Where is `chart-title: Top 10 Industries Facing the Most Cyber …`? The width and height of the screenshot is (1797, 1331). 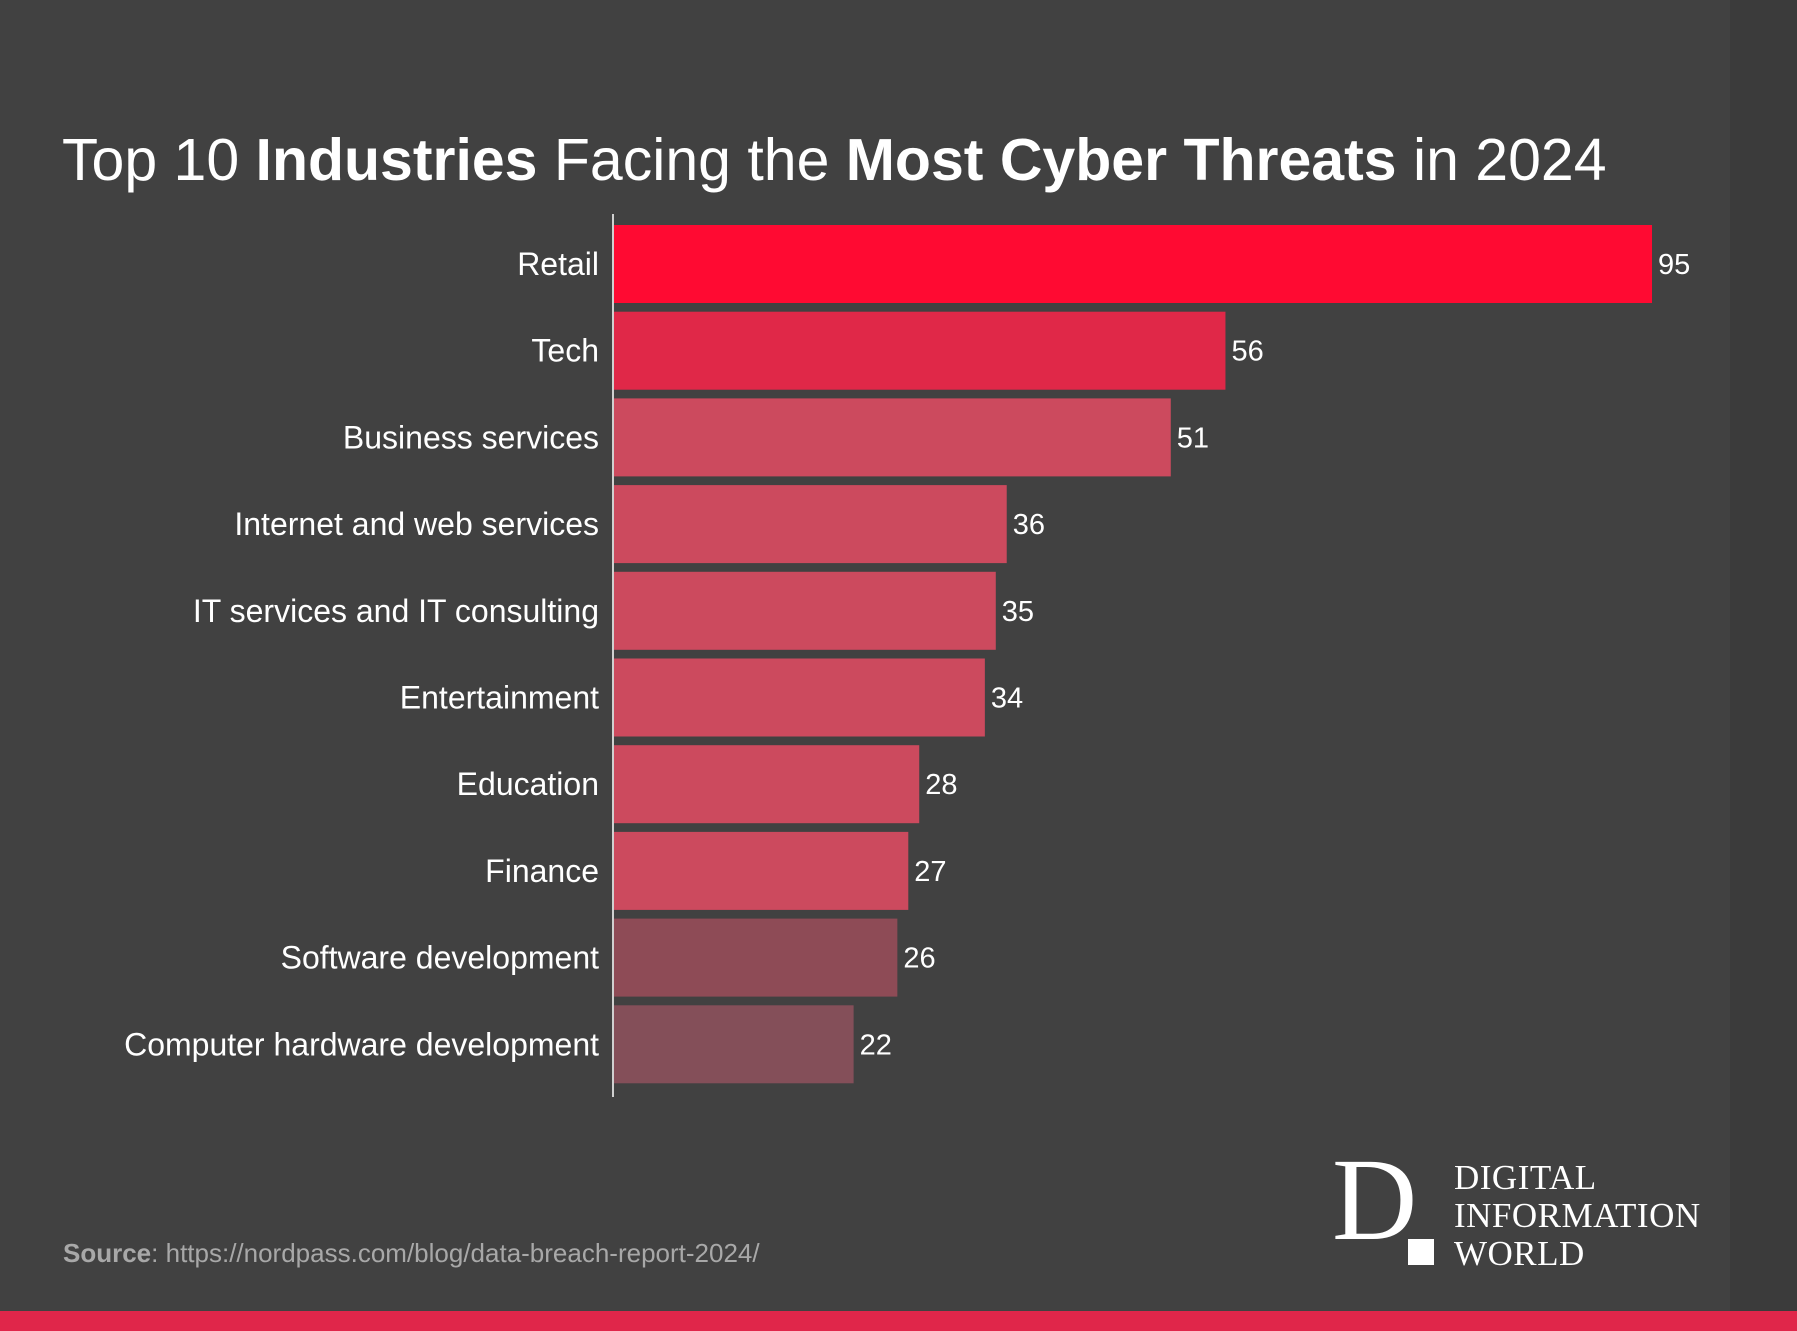 chart-title: Top 10 Industries Facing the Most Cyber … is located at coordinates (892, 160).